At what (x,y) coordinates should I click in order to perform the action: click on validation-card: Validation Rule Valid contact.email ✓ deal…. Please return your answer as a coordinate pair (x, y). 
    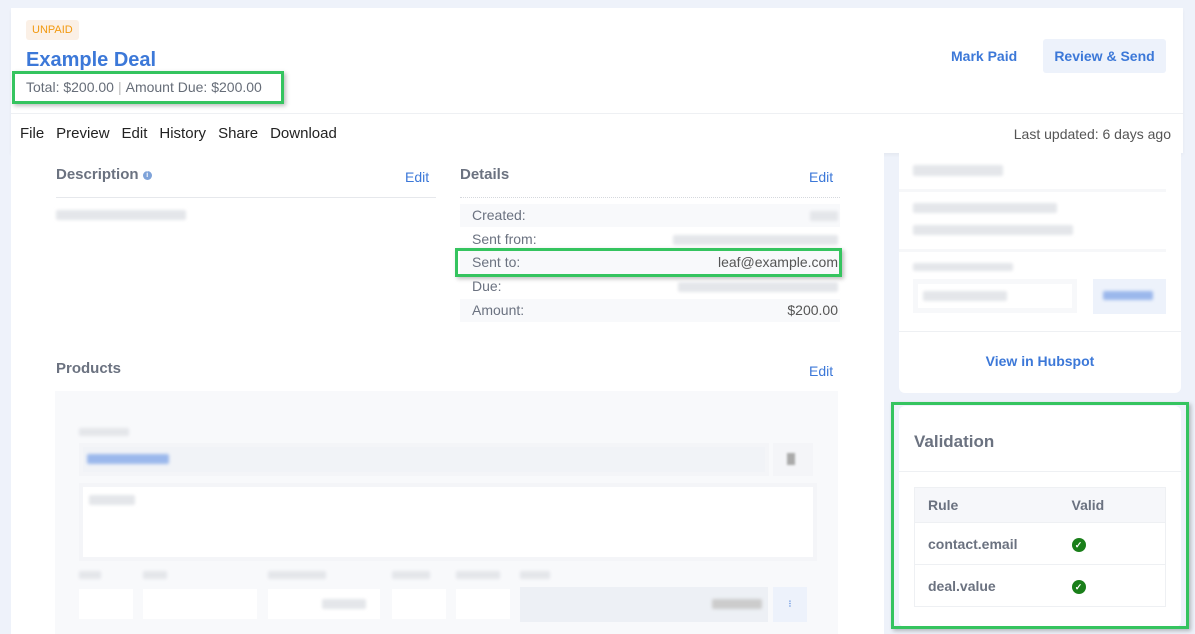
    Looking at the image, I should click on (1040, 516).